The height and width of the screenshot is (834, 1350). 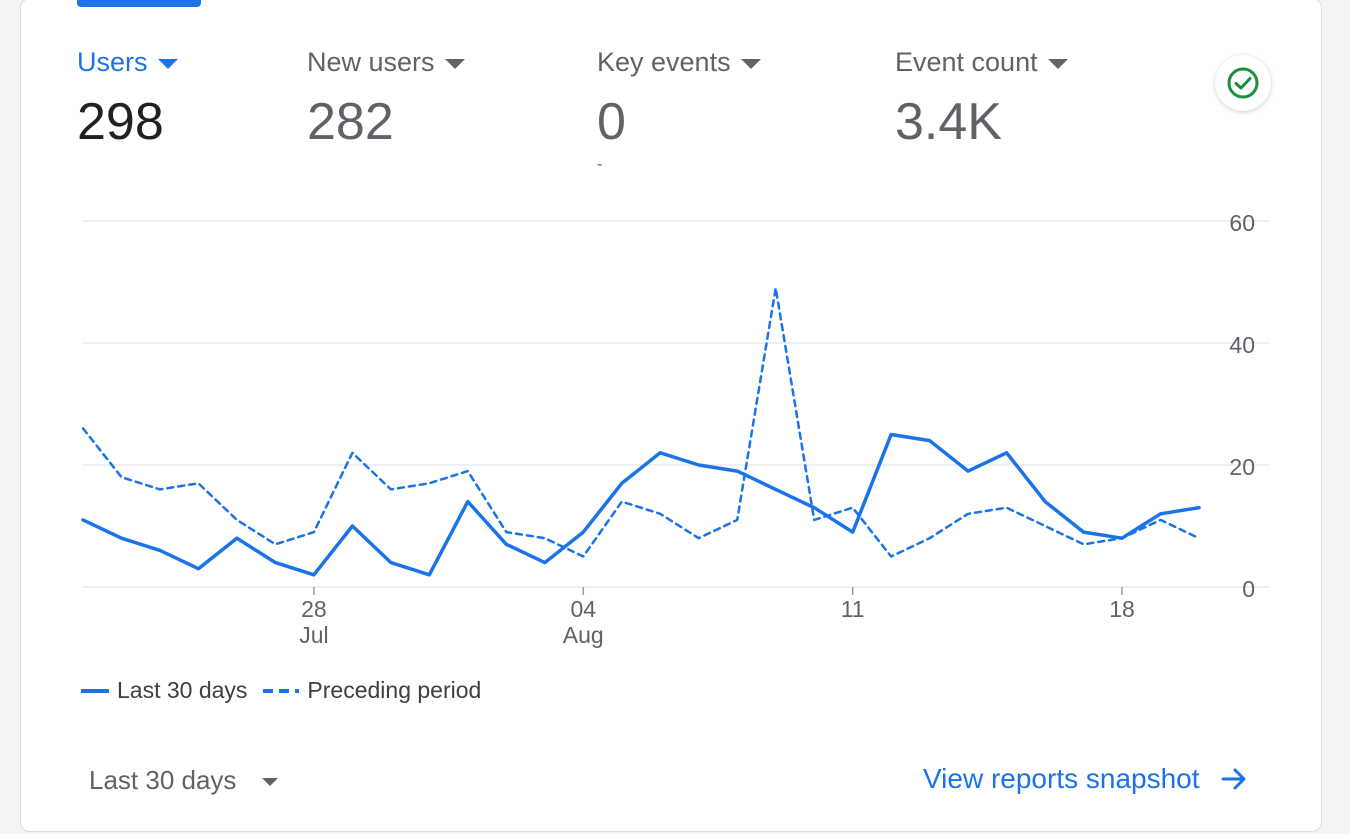 What do you see at coordinates (95, 690) in the screenshot?
I see `solid-line-swatch` at bounding box center [95, 690].